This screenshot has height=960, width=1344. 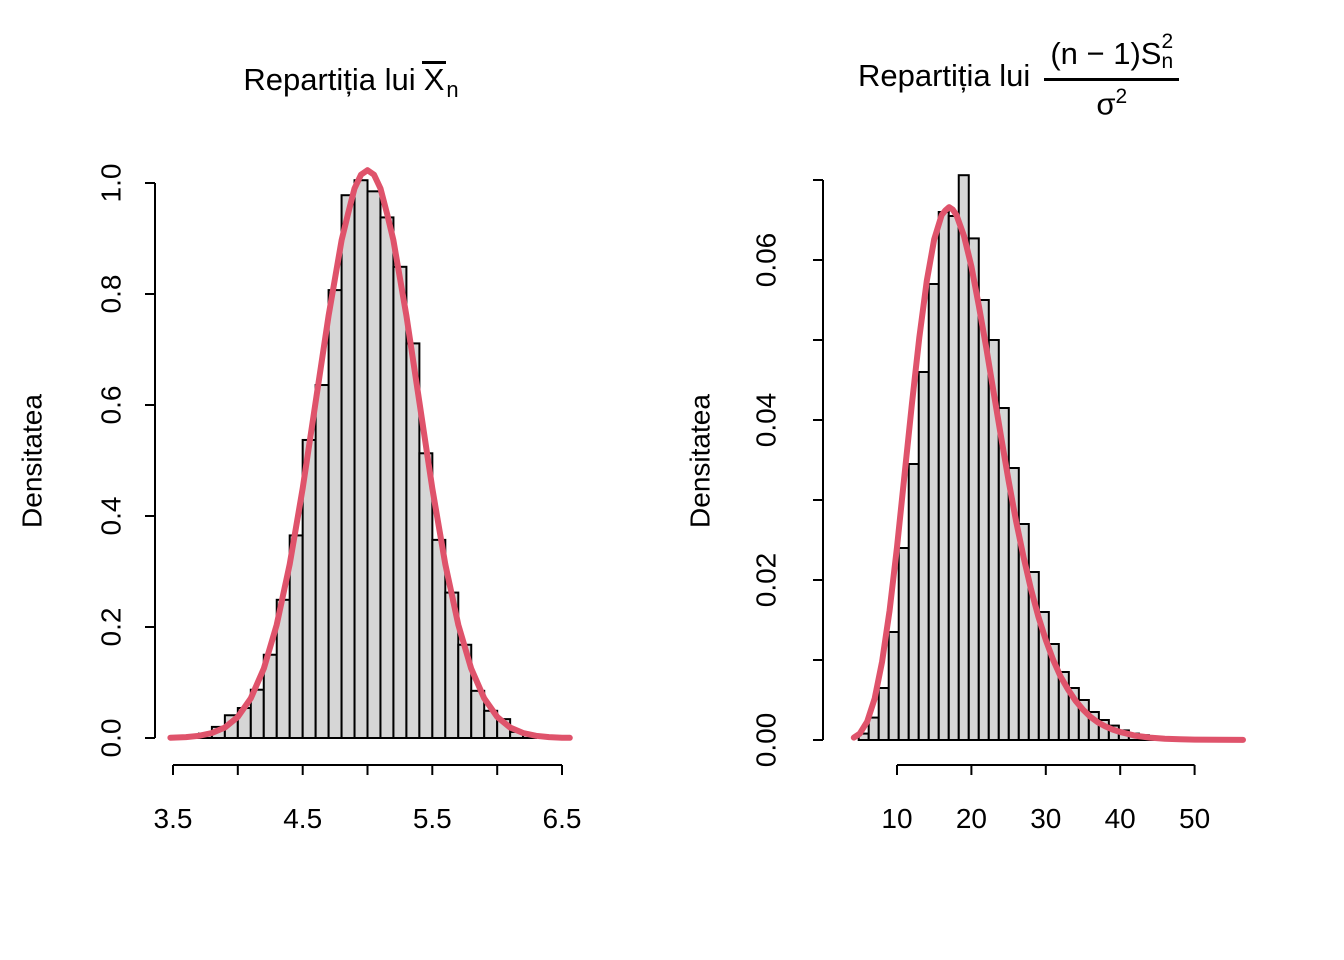 I want to click on x-tick-label: 5.5, so click(x=432, y=818).